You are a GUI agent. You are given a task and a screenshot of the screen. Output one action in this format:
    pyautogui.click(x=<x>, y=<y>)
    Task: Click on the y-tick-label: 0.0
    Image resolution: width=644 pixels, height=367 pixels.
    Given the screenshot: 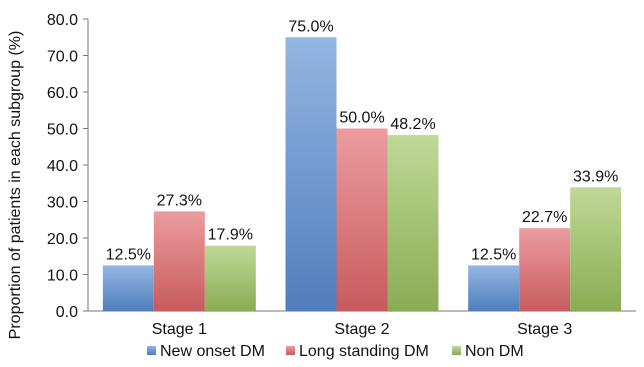 What is the action you would take?
    pyautogui.click(x=67, y=312)
    